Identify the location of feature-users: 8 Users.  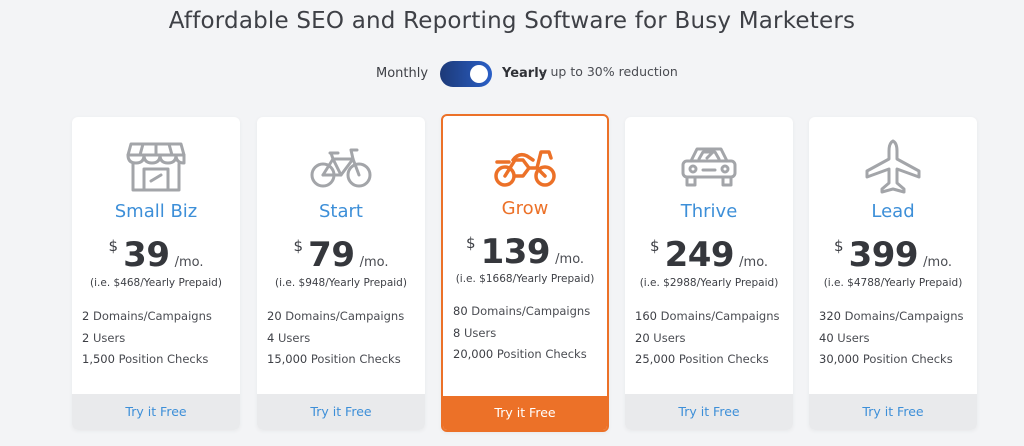
(475, 332).